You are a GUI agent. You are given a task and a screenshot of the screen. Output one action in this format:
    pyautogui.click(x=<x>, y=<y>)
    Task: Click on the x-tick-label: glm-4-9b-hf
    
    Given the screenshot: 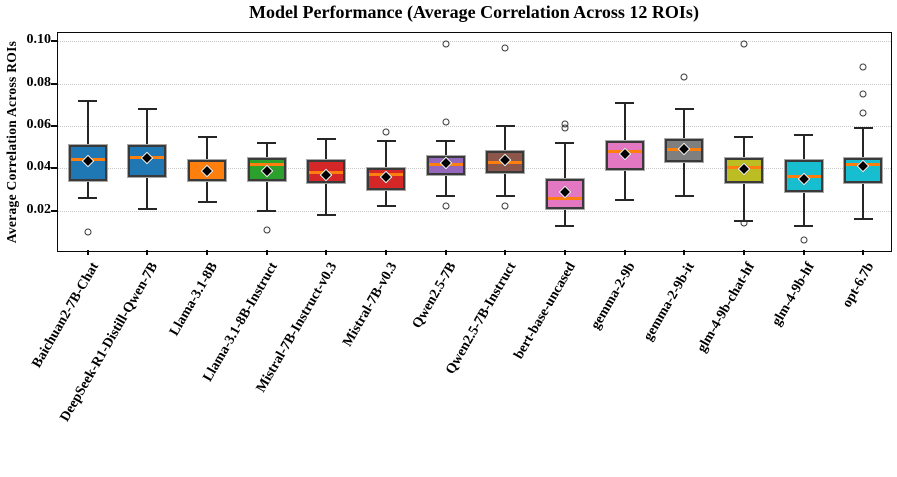 What is the action you would take?
    pyautogui.click(x=793, y=294)
    